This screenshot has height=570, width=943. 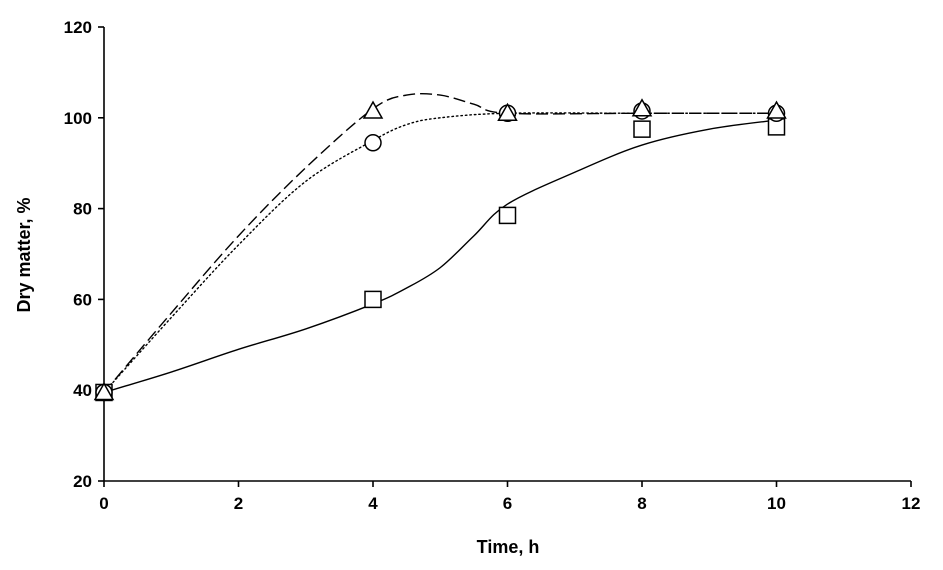 I want to click on x-tick-label: 10, so click(x=776, y=503).